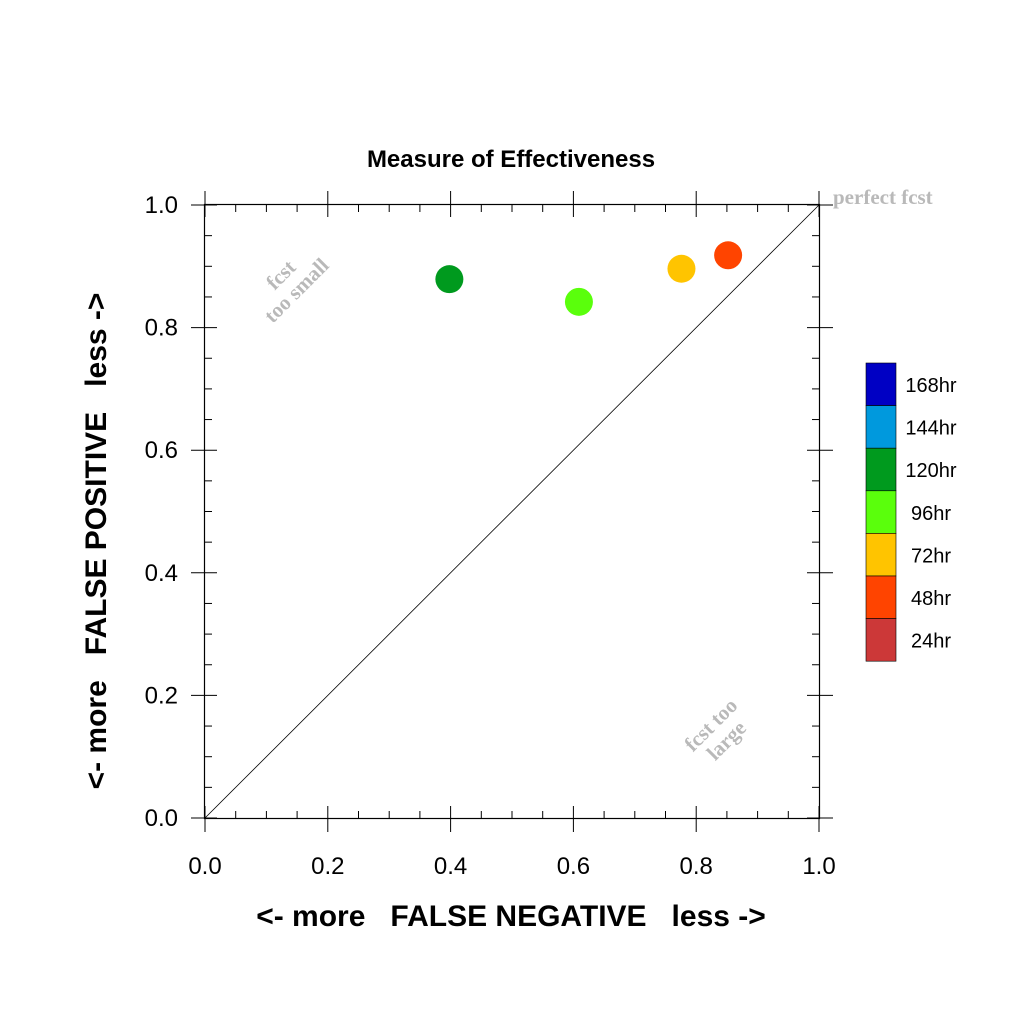  What do you see at coordinates (578, 301) in the screenshot?
I see `point-96hr` at bounding box center [578, 301].